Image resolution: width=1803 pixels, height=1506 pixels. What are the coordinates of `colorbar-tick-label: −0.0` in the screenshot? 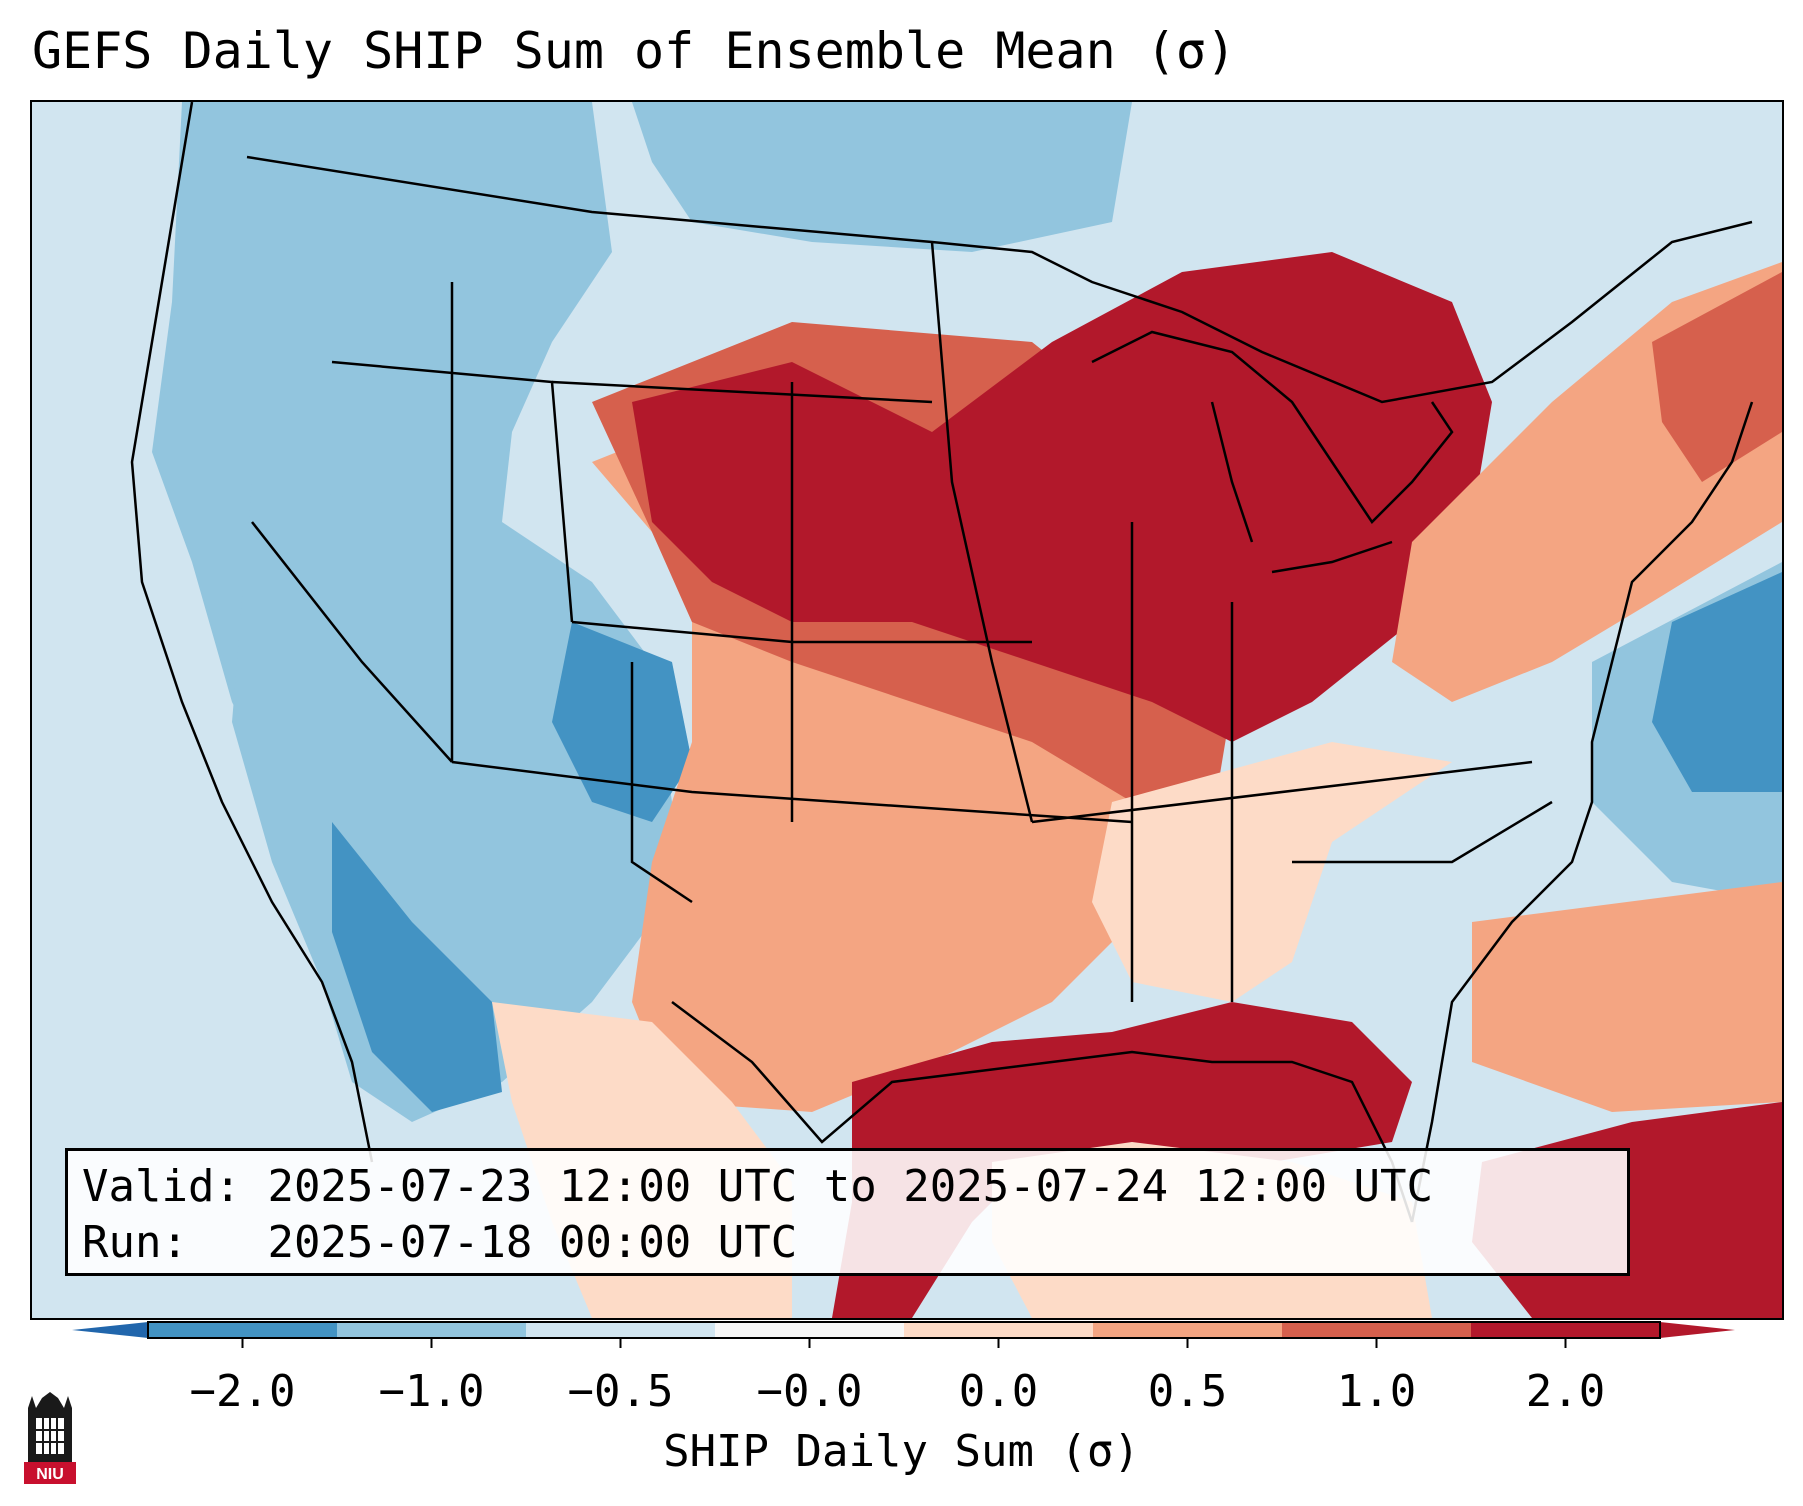 It's located at (809, 1391).